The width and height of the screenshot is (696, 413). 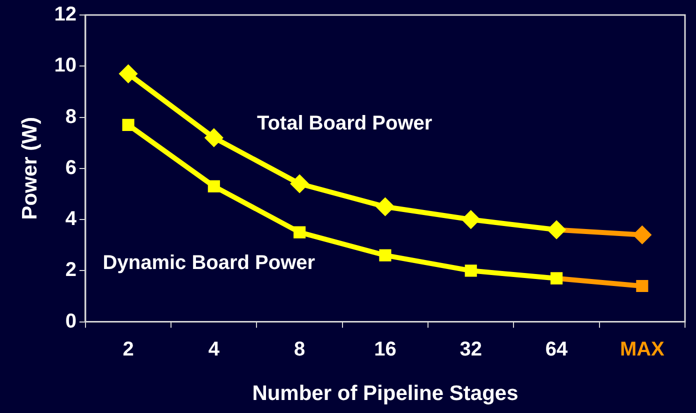 What do you see at coordinates (209, 263) in the screenshot?
I see `series-label: Dynamic Board Power` at bounding box center [209, 263].